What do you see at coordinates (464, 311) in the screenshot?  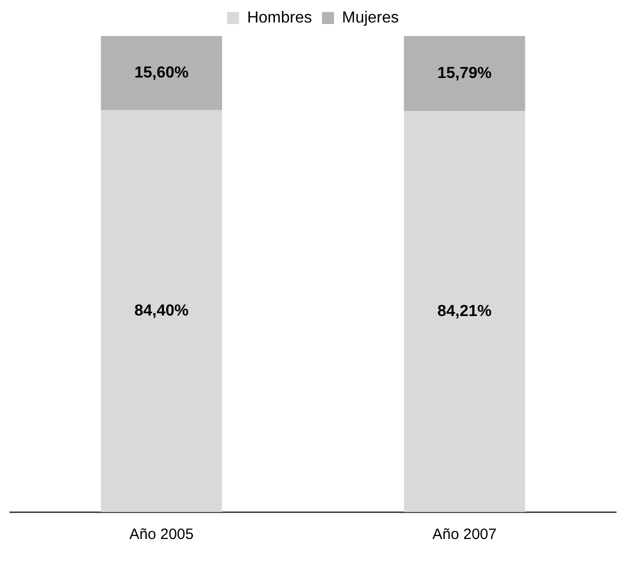 I see `data-label: 84,21%` at bounding box center [464, 311].